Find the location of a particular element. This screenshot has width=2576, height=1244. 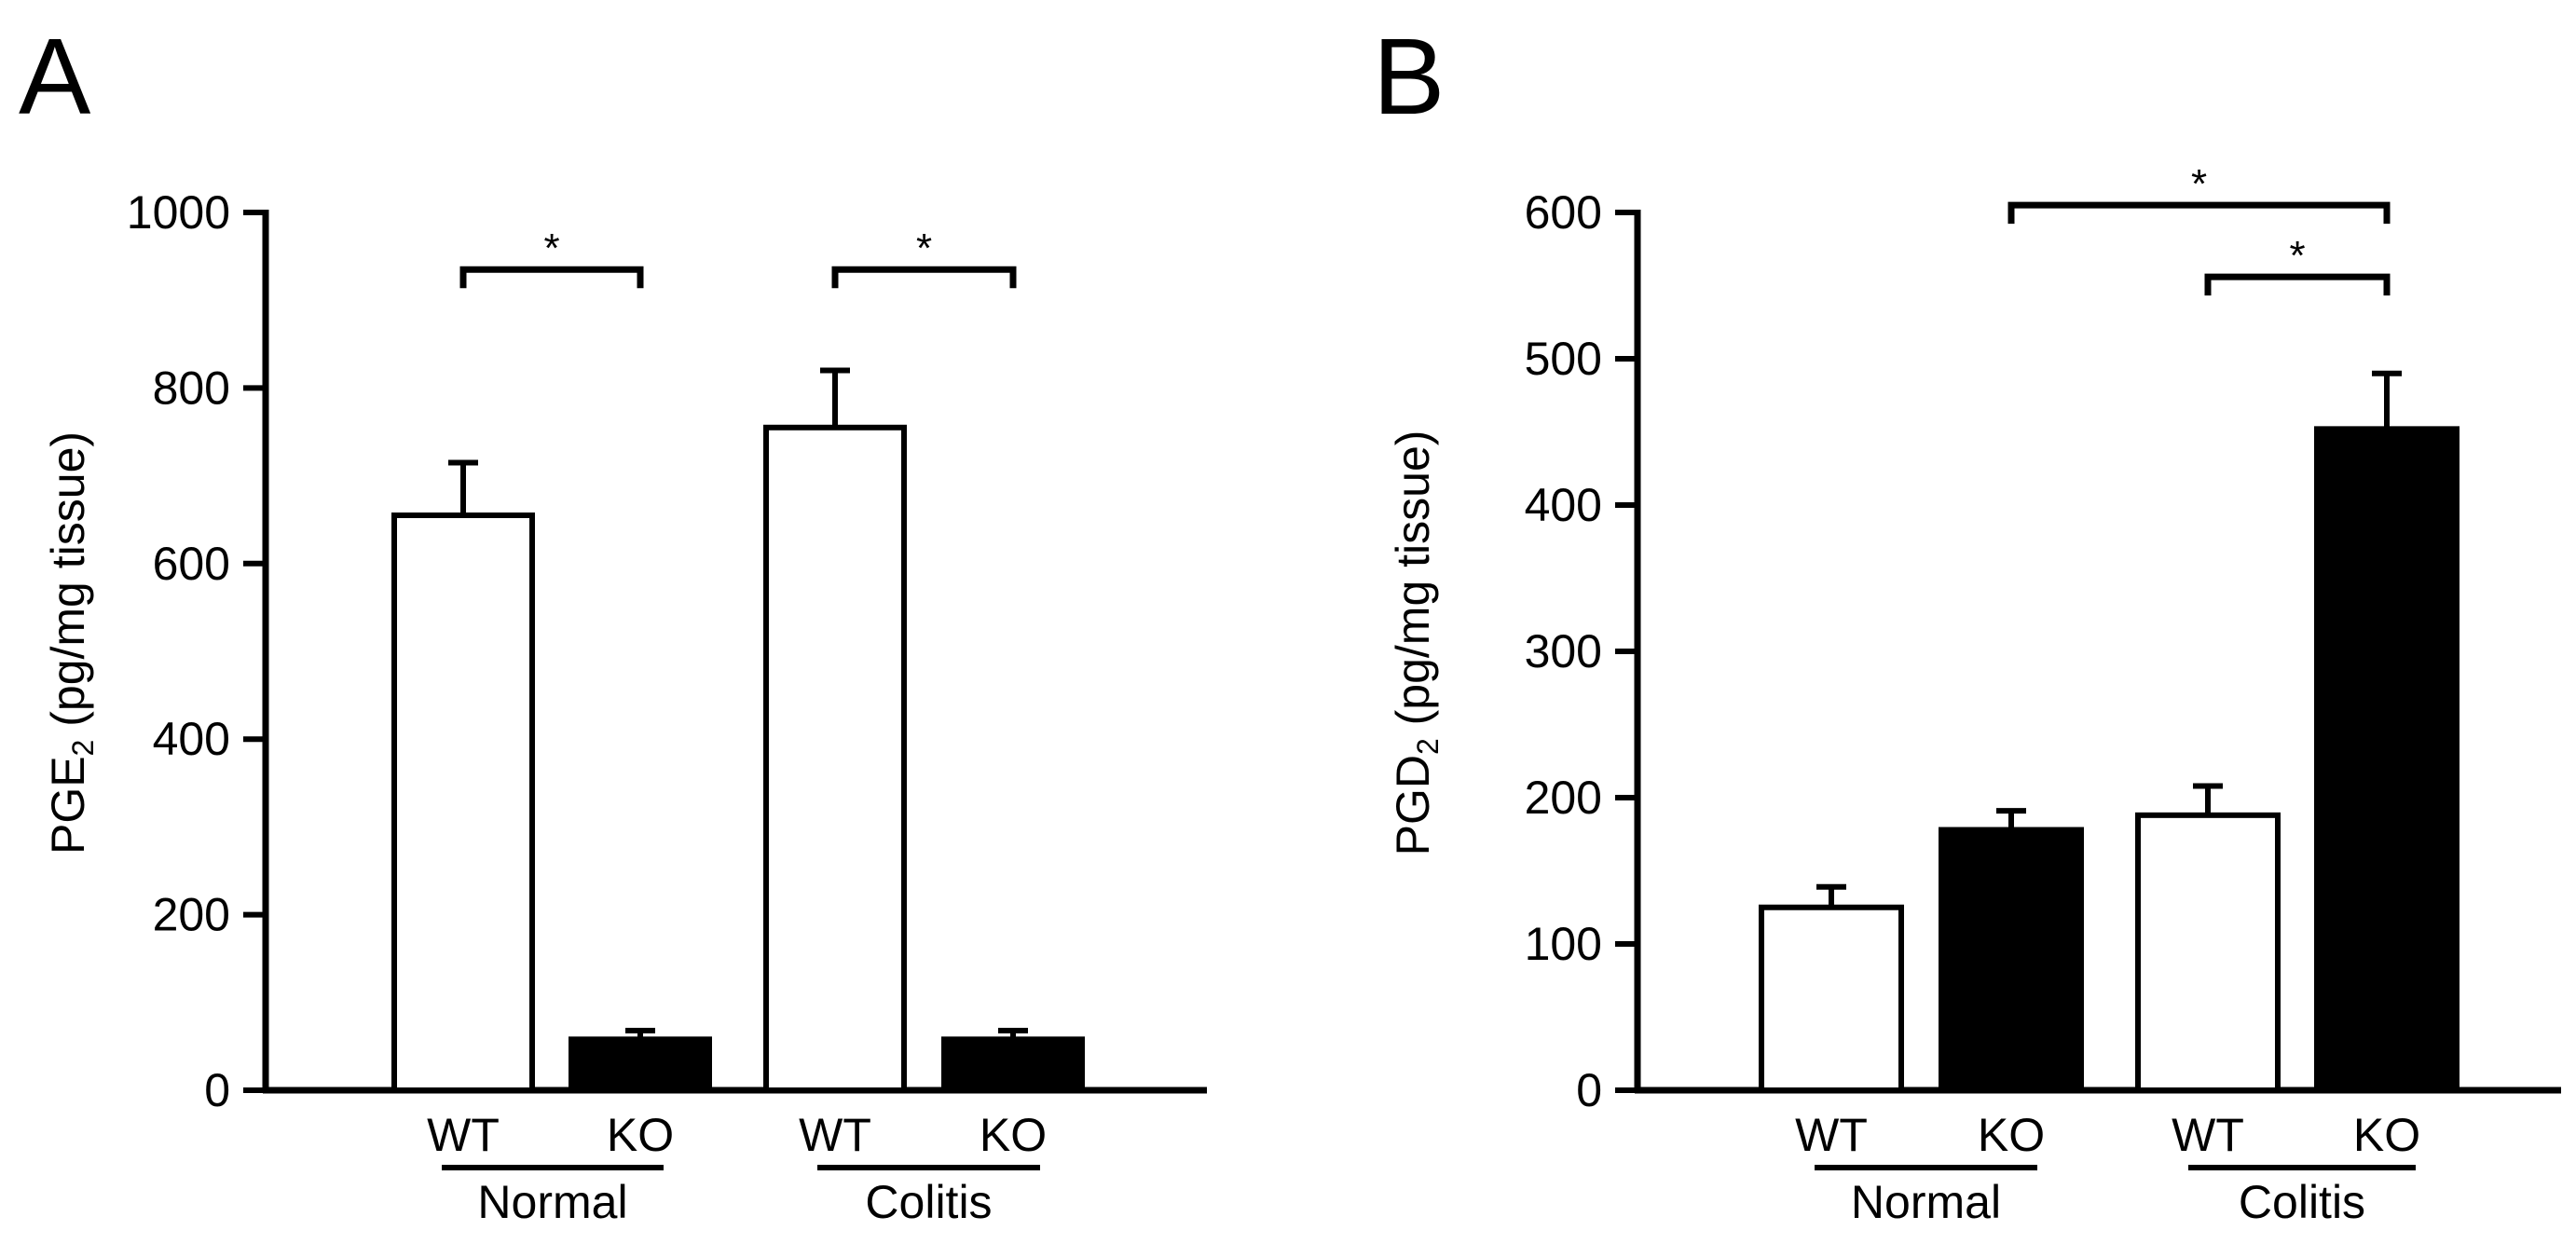

panel-b-y-tick-label: 400 is located at coordinates (1563, 505).